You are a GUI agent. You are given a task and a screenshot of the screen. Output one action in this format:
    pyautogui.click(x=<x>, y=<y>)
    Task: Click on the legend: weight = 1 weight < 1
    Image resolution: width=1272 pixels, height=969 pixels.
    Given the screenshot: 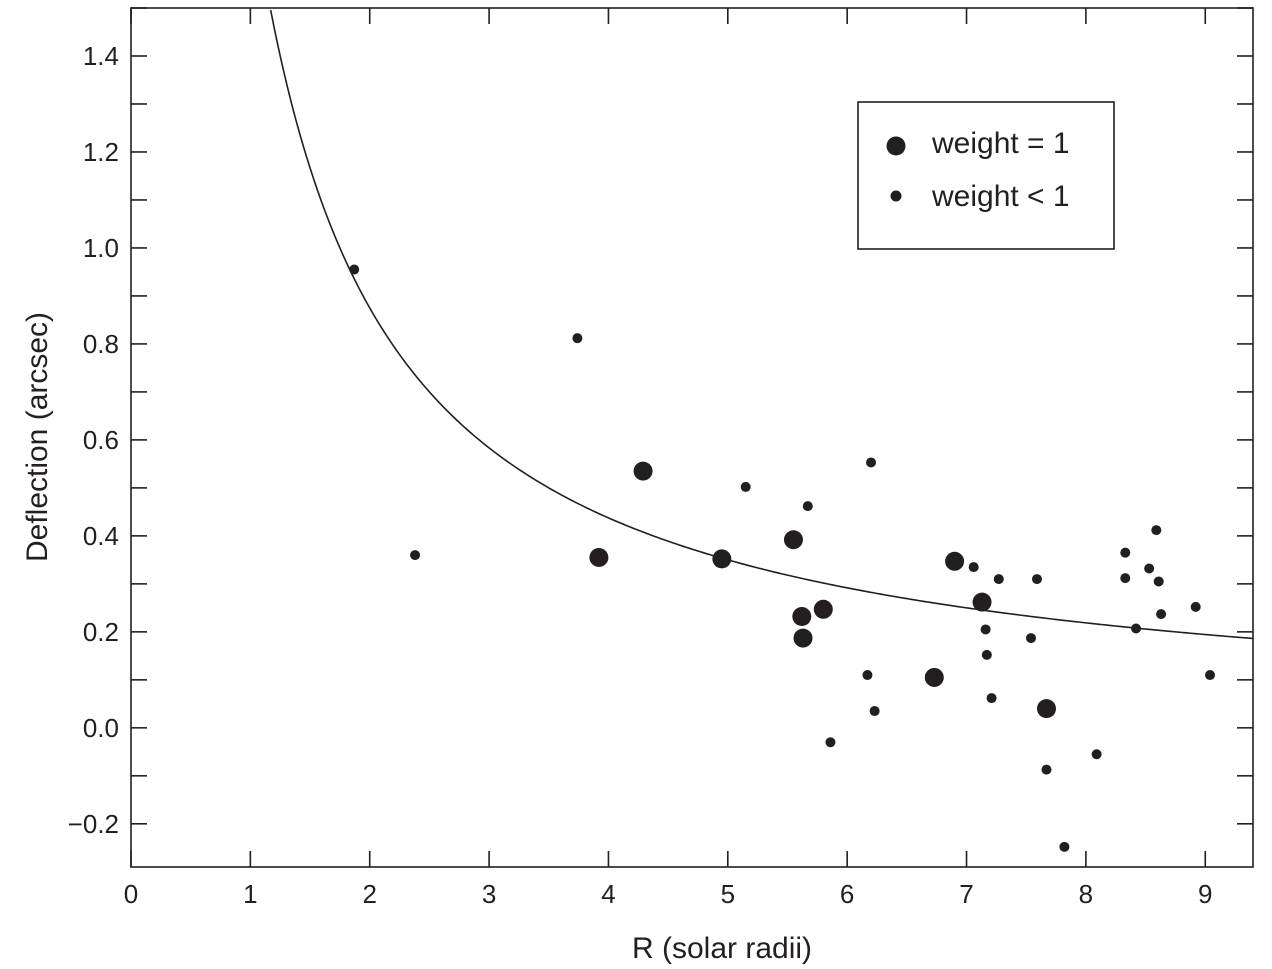 What is the action you would take?
    pyautogui.click(x=986, y=175)
    